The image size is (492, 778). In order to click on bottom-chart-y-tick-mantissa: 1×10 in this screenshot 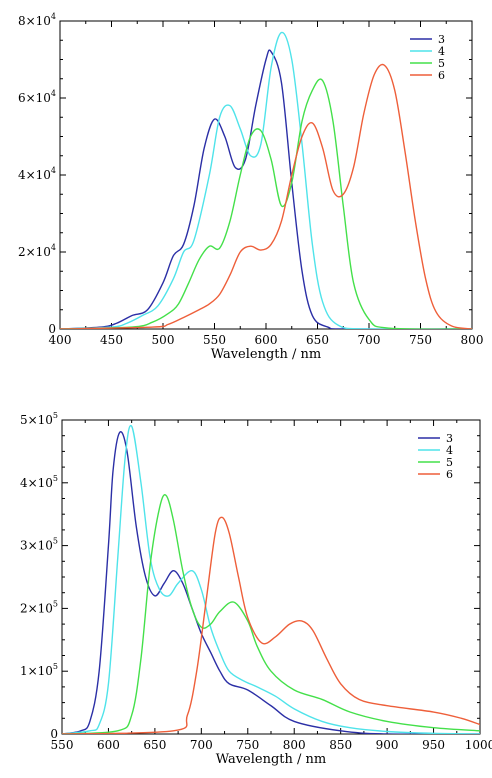, I will do `click(36, 671)`.